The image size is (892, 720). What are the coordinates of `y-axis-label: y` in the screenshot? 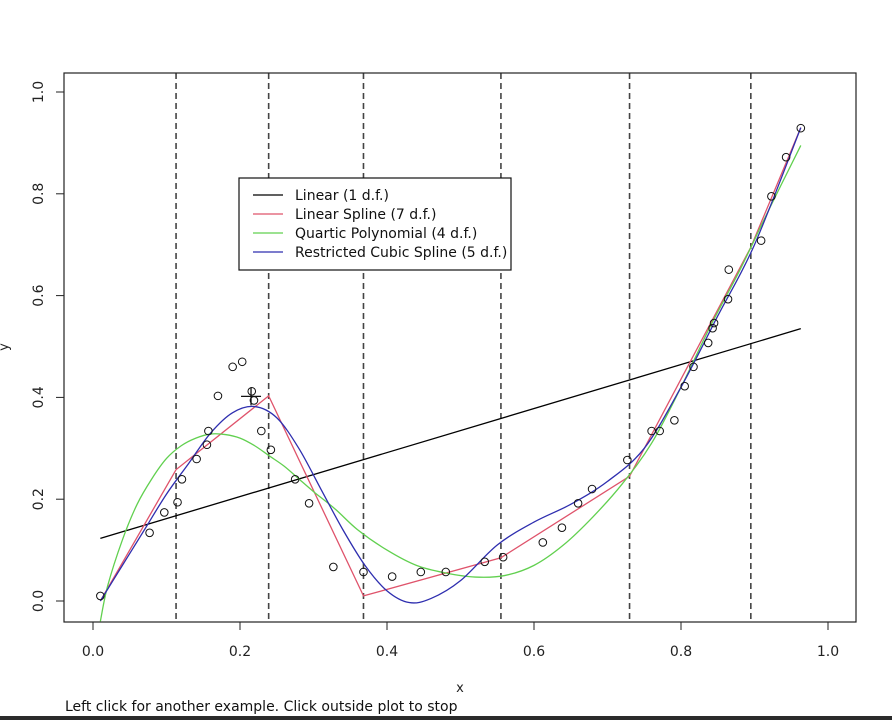 It's located at (6, 347).